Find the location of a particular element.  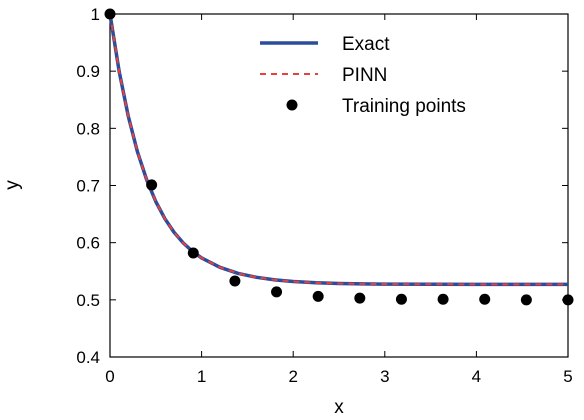

x-tick-label: 1 is located at coordinates (201, 376).